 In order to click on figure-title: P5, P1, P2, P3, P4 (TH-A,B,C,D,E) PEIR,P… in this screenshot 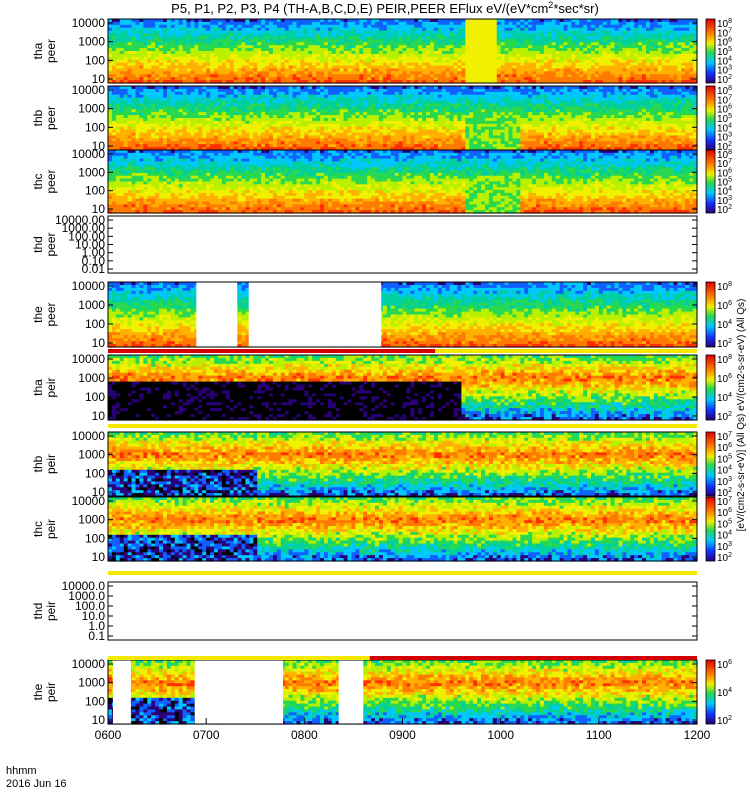, I will do `click(385, 8)`.